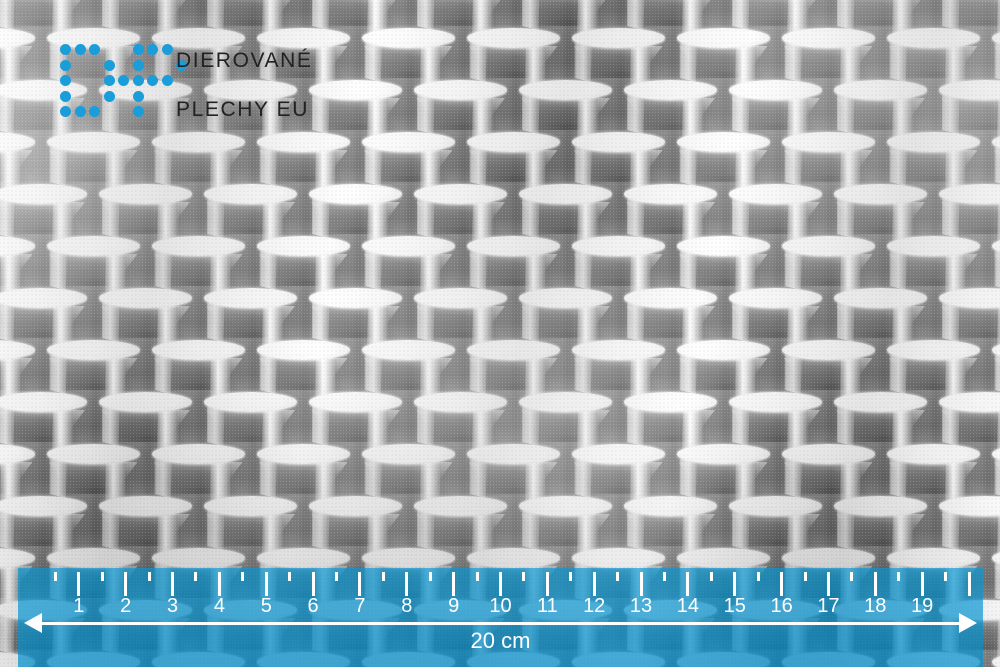 The width and height of the screenshot is (1000, 667). Describe the element at coordinates (407, 606) in the screenshot. I see `ruler-tick-label: 8` at that location.